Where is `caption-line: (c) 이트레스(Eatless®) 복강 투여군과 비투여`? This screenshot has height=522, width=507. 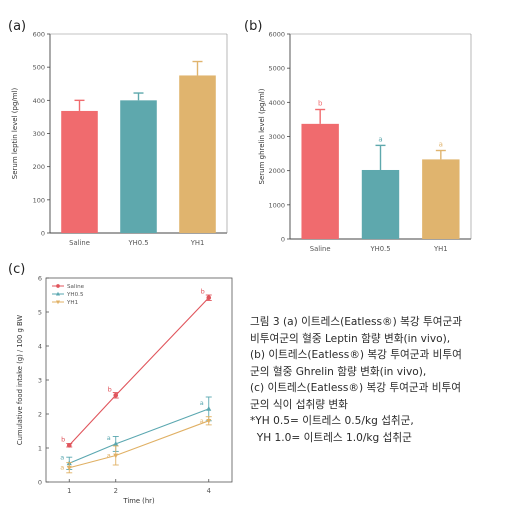 caption-line: (c) 이트레스(Eatless®) 복강 투여군과 비투여 is located at coordinates (355, 388).